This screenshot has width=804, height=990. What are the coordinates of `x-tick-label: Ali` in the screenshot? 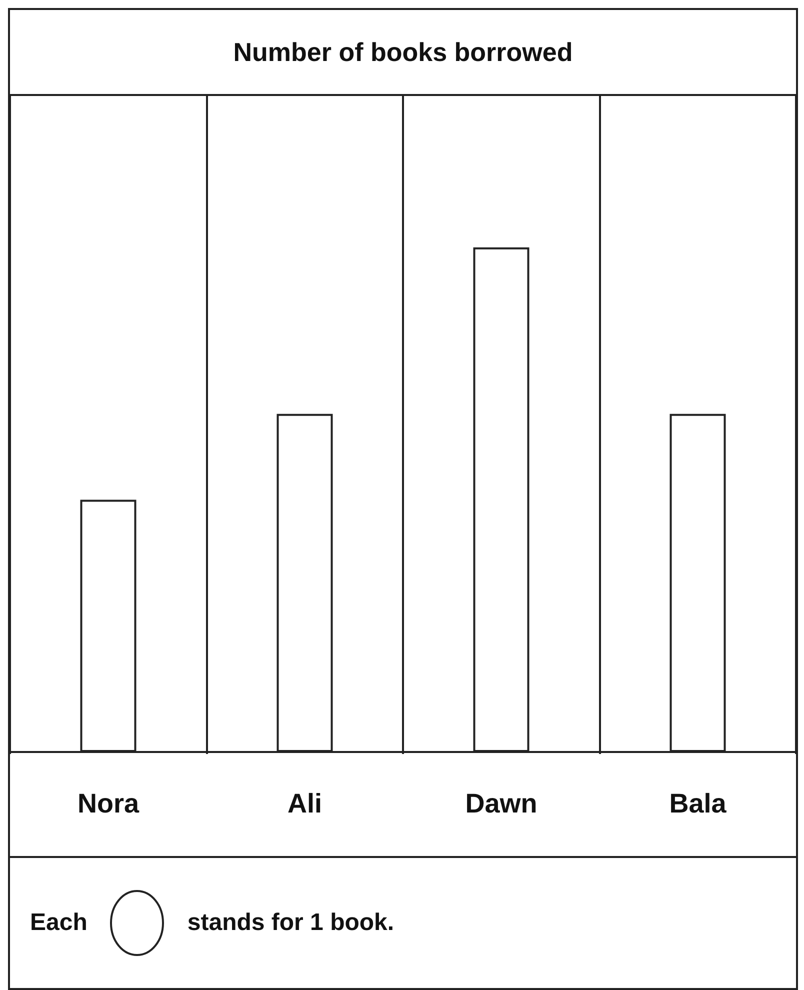 It's located at (304, 803).